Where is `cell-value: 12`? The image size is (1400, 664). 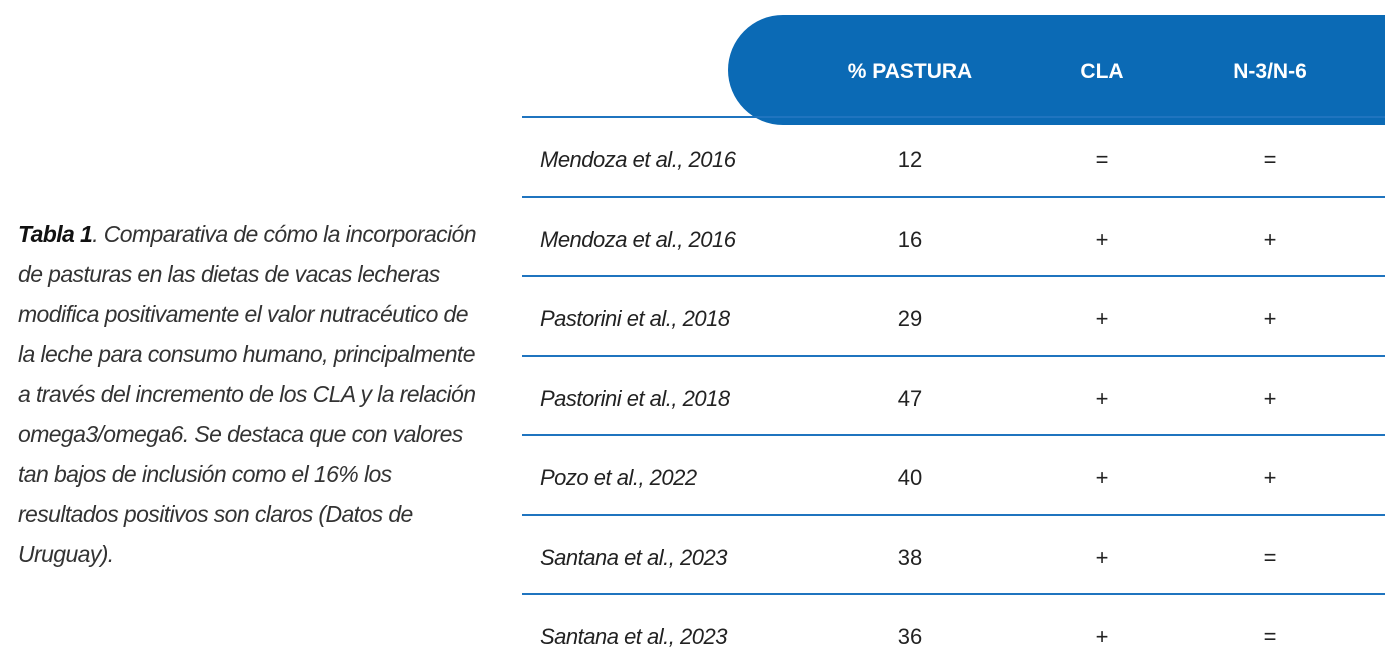 cell-value: 12 is located at coordinates (910, 159).